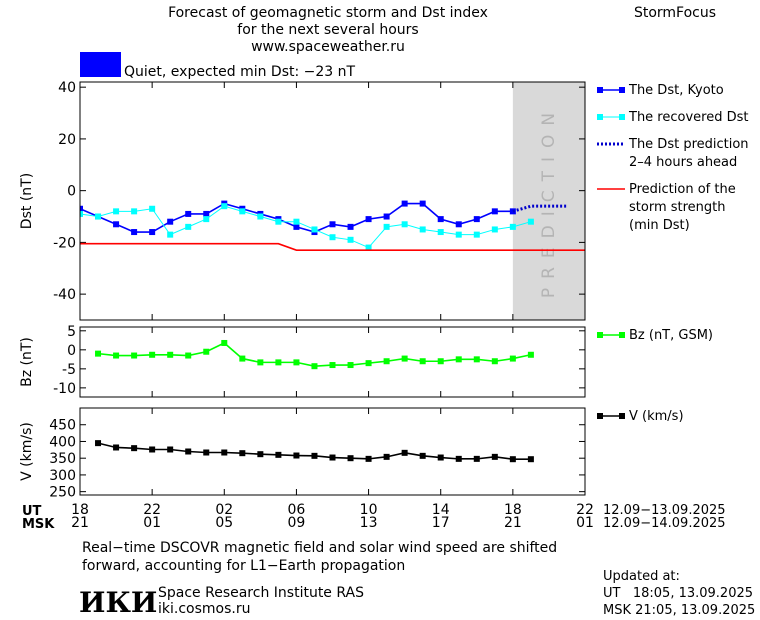 The height and width of the screenshot is (620, 760). What do you see at coordinates (64, 295) in the screenshot?
I see `y-tick-label: -40` at bounding box center [64, 295].